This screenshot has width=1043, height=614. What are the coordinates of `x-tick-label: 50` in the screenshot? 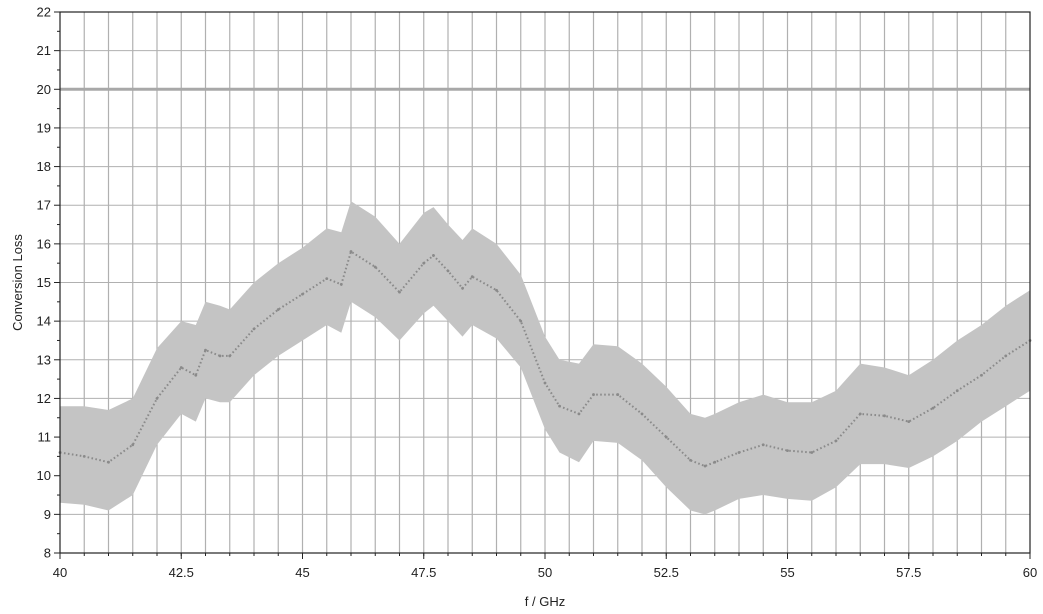 It's located at (545, 572).